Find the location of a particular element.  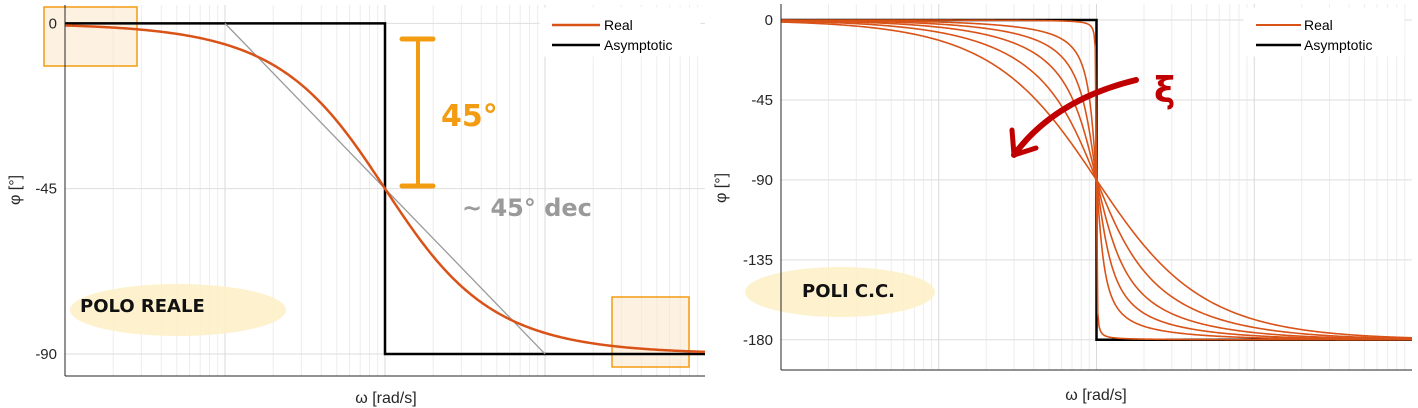

left-xlabel: ω [rad/s] is located at coordinates (385, 398).